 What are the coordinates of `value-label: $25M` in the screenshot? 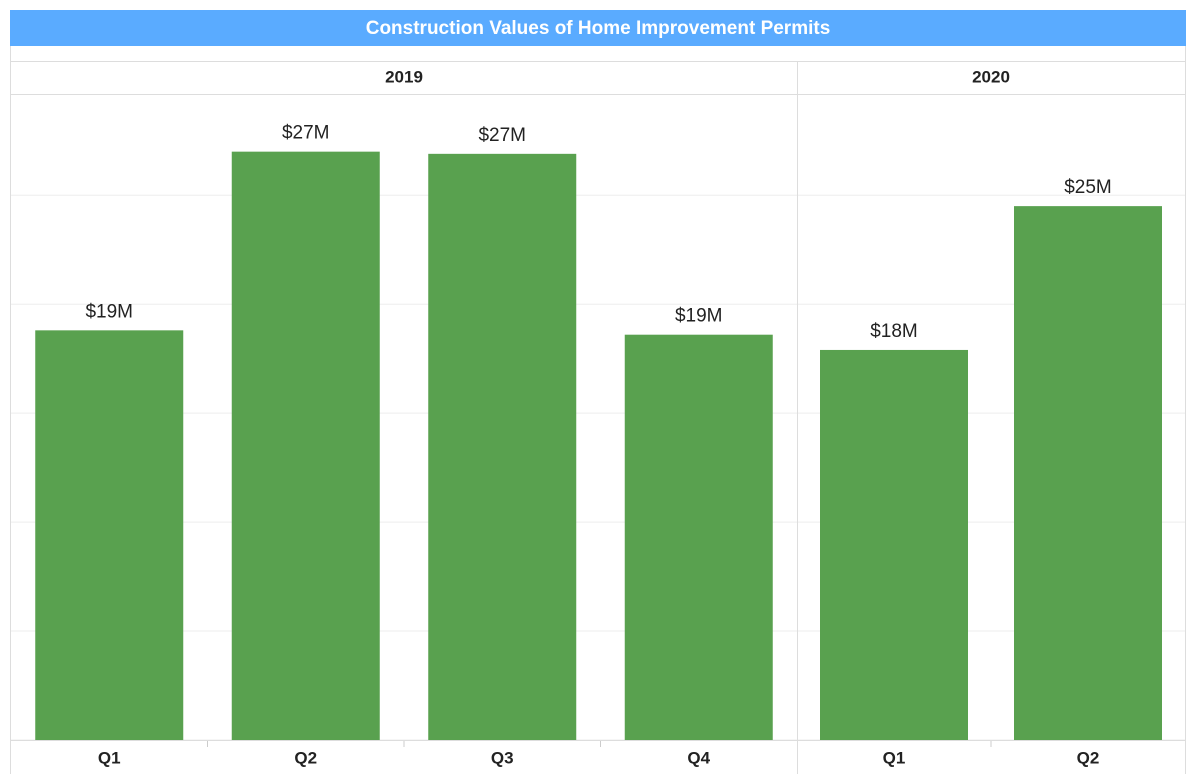 It's located at (1088, 187).